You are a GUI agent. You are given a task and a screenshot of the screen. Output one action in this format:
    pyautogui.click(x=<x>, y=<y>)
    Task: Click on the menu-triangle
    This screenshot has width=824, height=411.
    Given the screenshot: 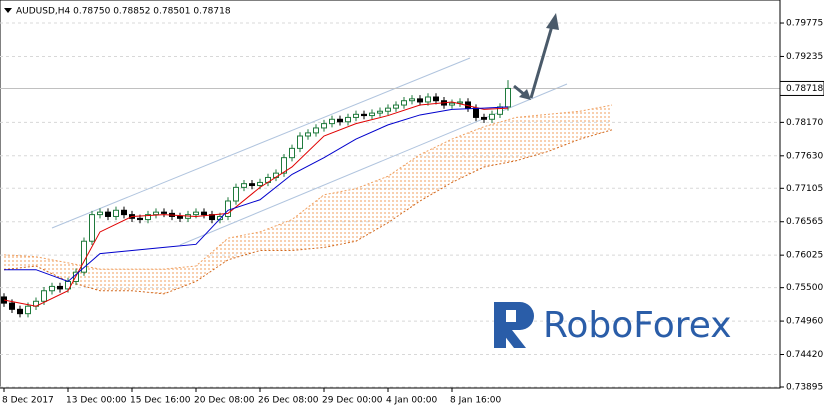 What is the action you would take?
    pyautogui.click(x=8, y=10)
    